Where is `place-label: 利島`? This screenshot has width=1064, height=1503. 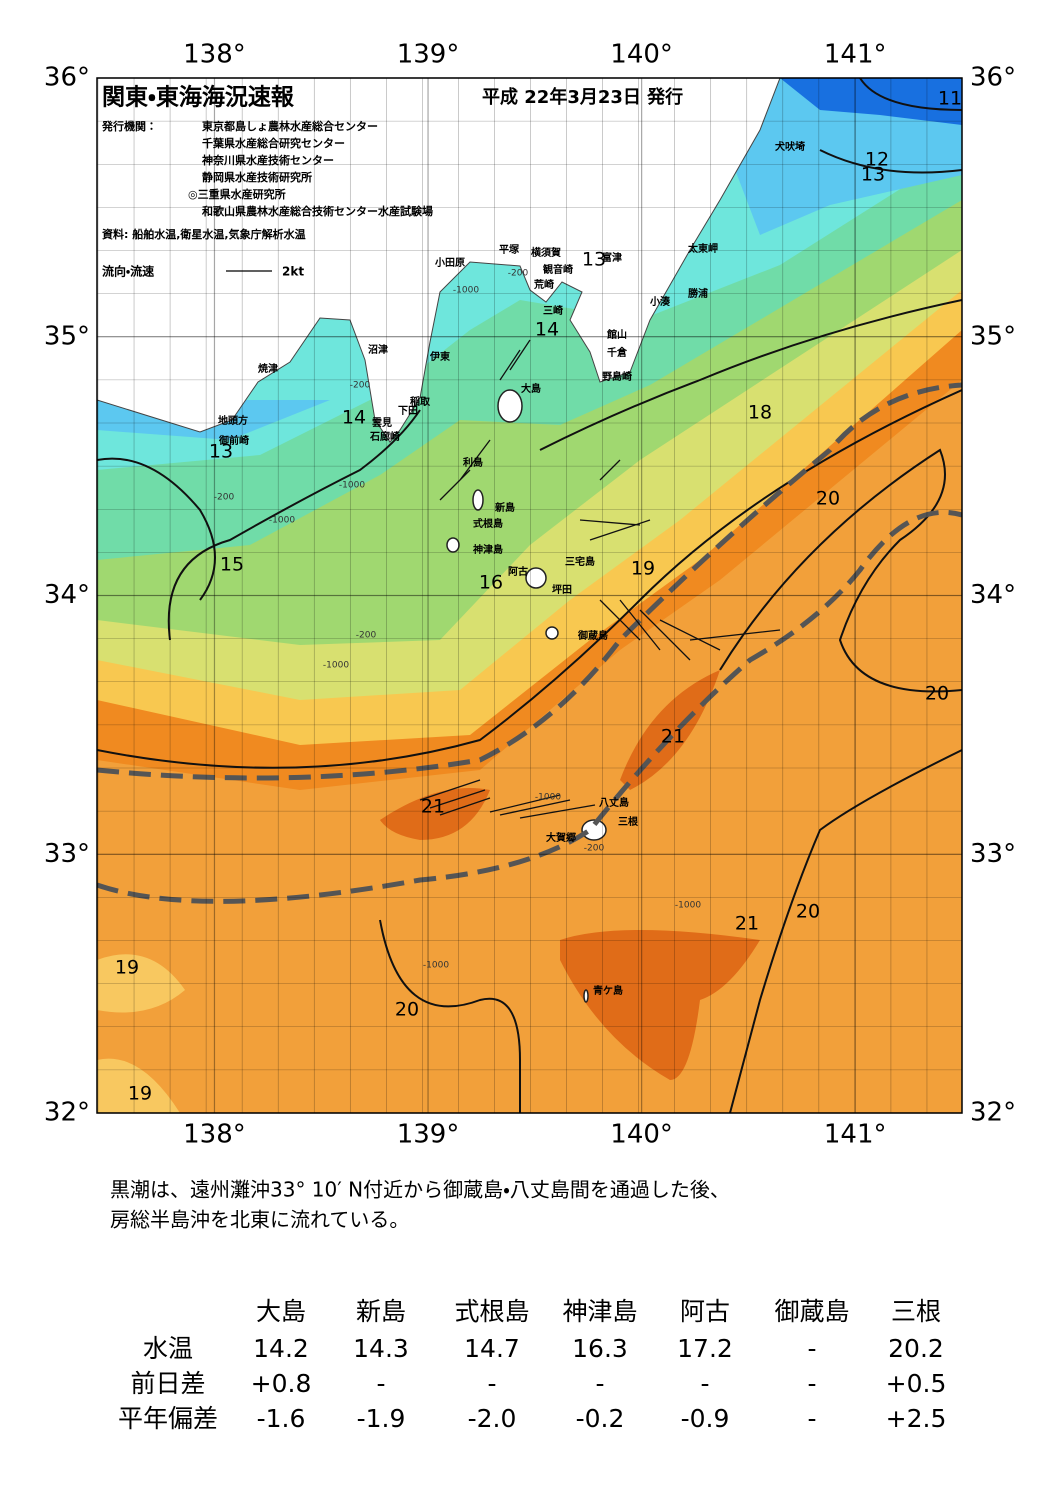
place-label: 利島 is located at coordinates (473, 462).